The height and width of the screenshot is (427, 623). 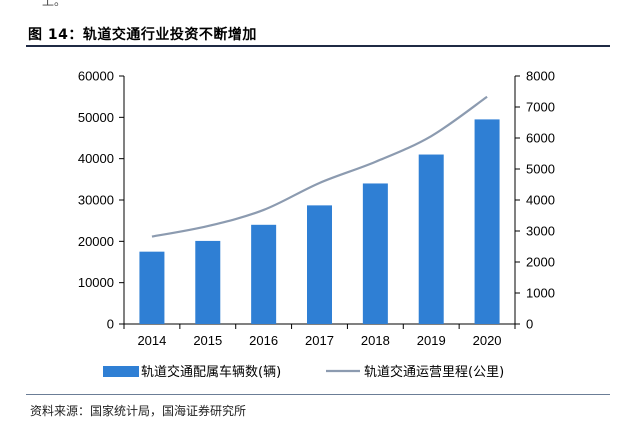 What do you see at coordinates (208, 282) in the screenshot?
I see `bar-2015` at bounding box center [208, 282].